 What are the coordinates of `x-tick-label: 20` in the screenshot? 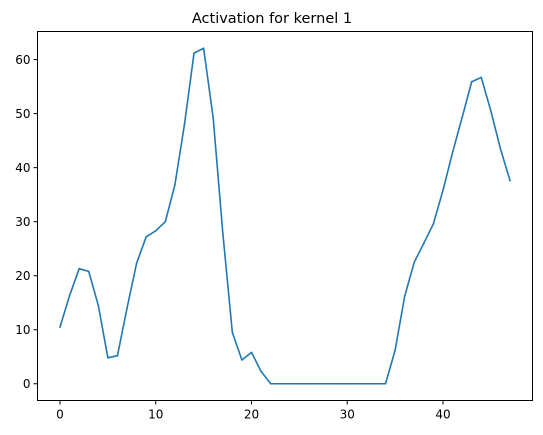 It's located at (251, 415).